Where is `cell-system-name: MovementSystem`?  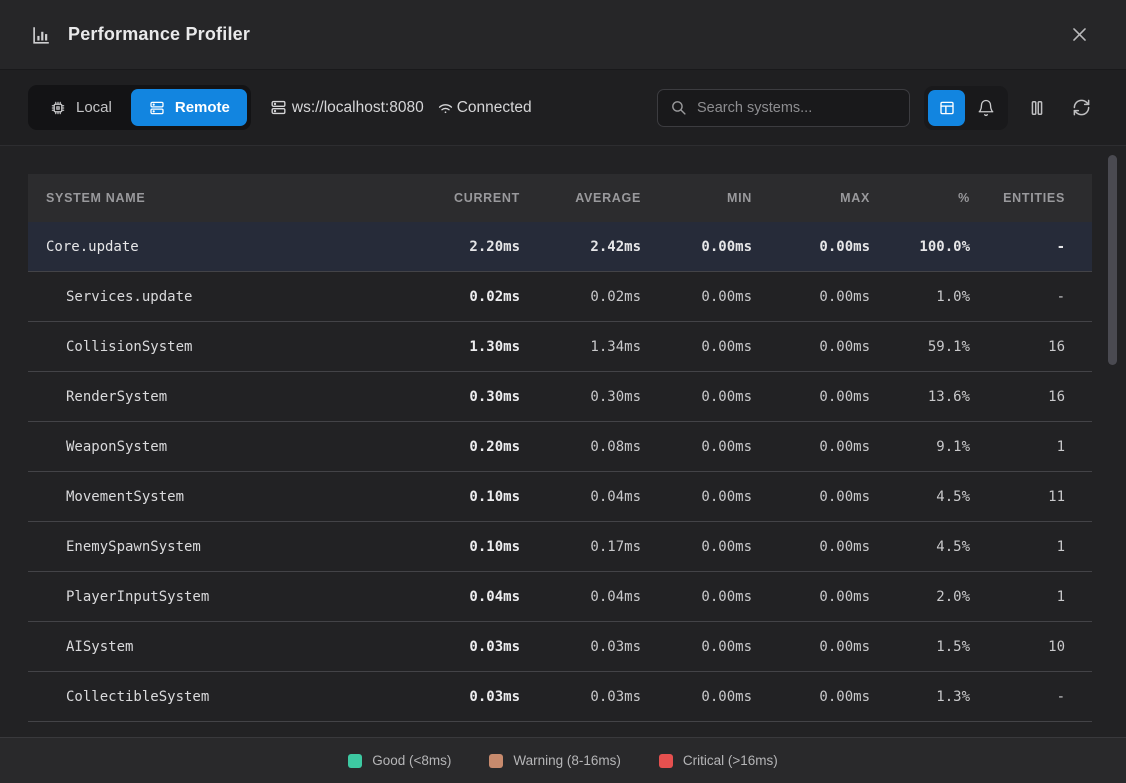 cell-system-name: MovementSystem is located at coordinates (125, 496).